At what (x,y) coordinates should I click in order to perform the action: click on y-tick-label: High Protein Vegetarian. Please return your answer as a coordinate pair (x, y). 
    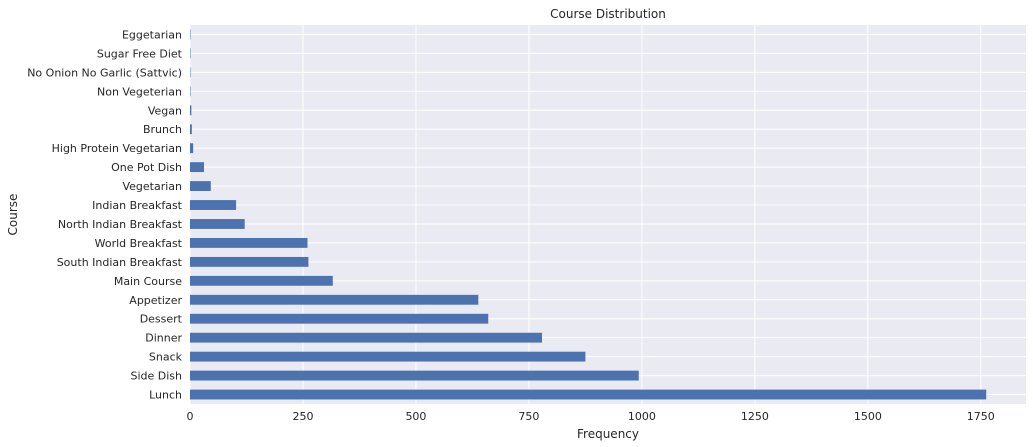
    Looking at the image, I should click on (117, 148).